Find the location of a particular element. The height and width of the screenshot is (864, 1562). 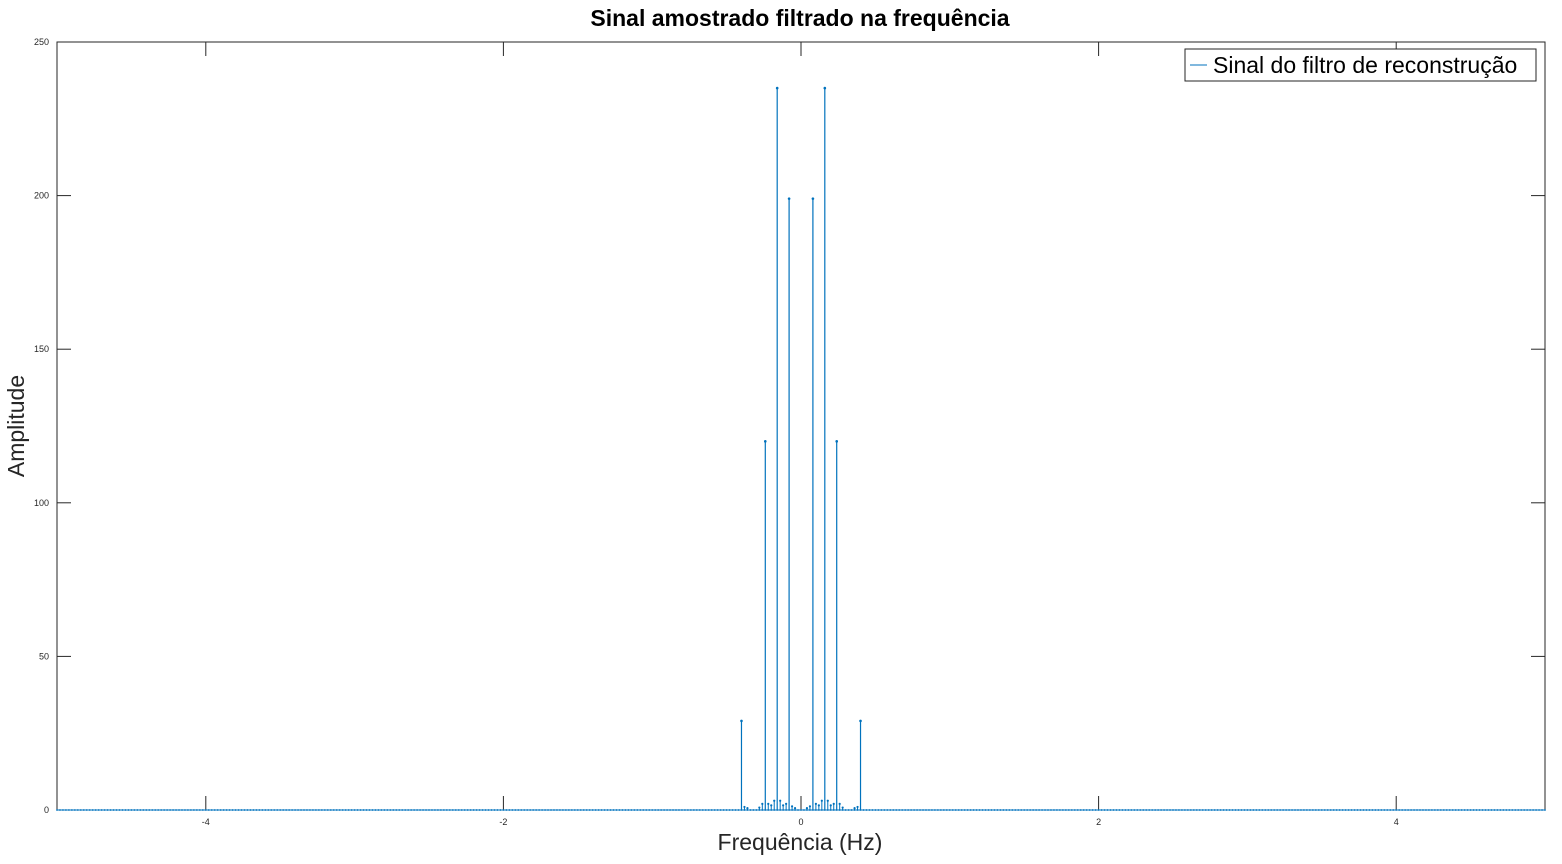

y-tick-label: 150 is located at coordinates (41, 349).